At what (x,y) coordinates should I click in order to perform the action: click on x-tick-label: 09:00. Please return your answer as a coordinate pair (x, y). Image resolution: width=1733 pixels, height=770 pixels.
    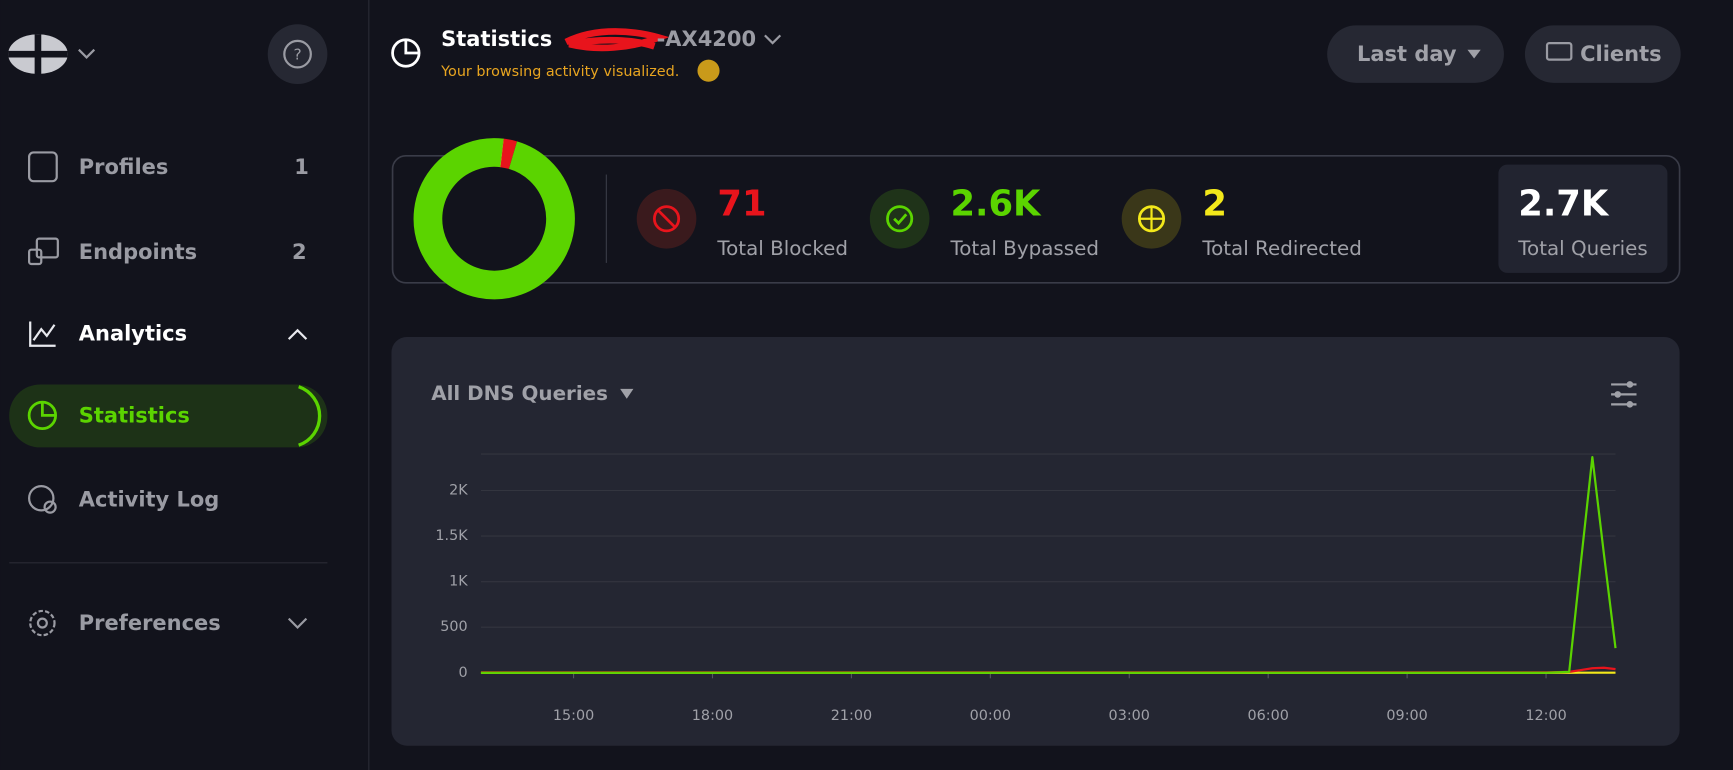
    Looking at the image, I should click on (1406, 716).